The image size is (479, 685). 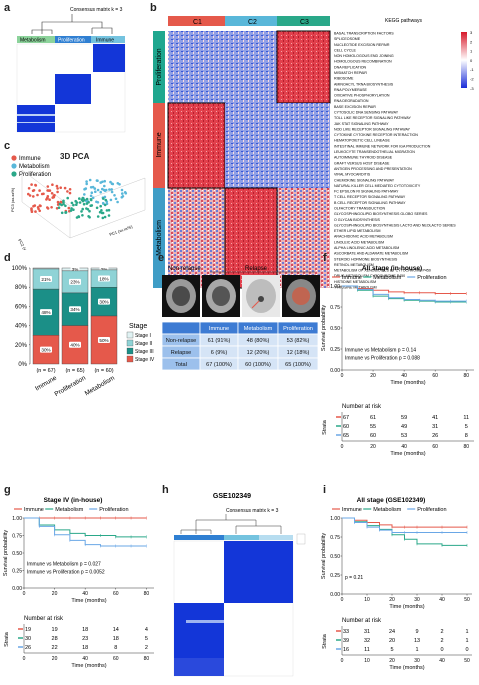 What do you see at coordinates (387, 278) in the screenshot?
I see `km-legend-label: Metabolism` at bounding box center [387, 278].